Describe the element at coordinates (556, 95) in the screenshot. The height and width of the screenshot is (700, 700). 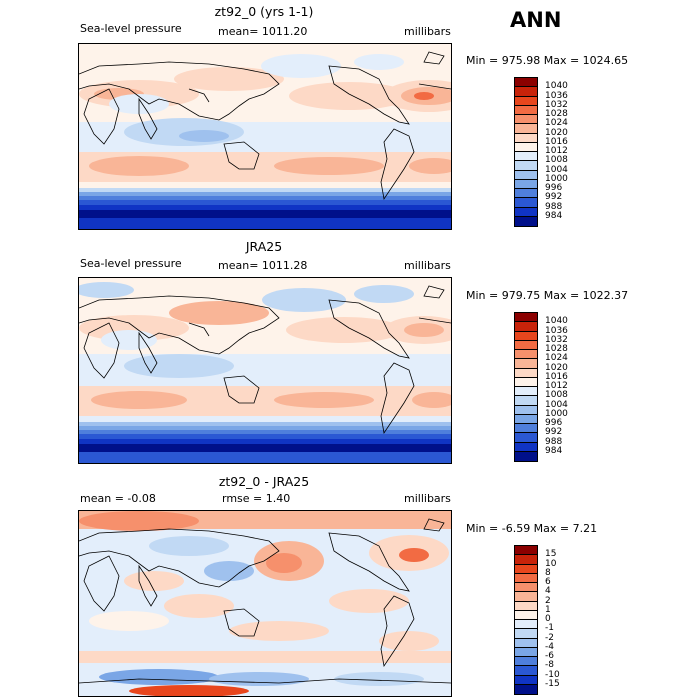
I see `panel-1-colorbar-label: 1036` at that location.